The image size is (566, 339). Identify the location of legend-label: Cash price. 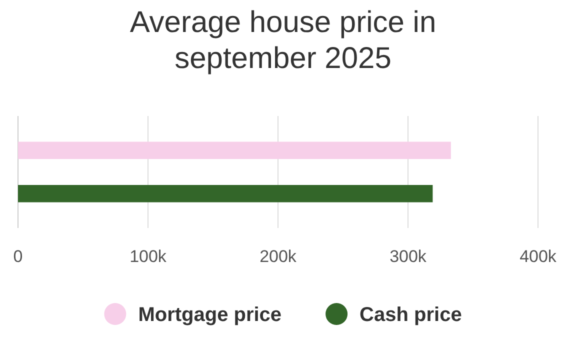
(411, 315).